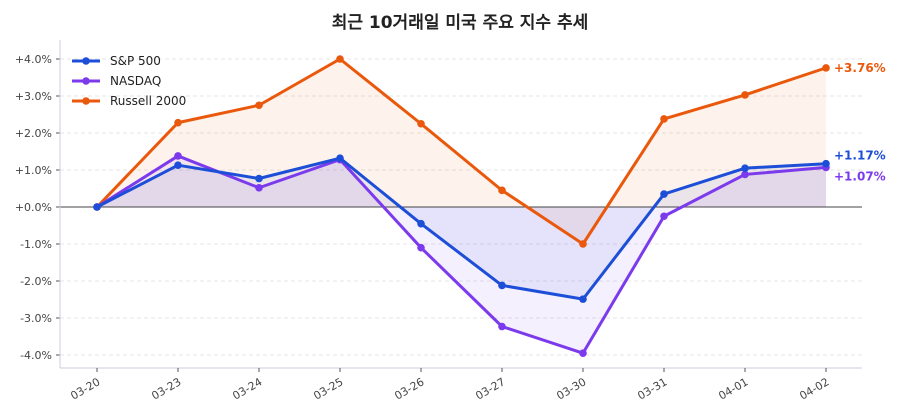 Image resolution: width=900 pixels, height=420 pixels. What do you see at coordinates (36, 281) in the screenshot?
I see `y-tick-label: -2.0%` at bounding box center [36, 281].